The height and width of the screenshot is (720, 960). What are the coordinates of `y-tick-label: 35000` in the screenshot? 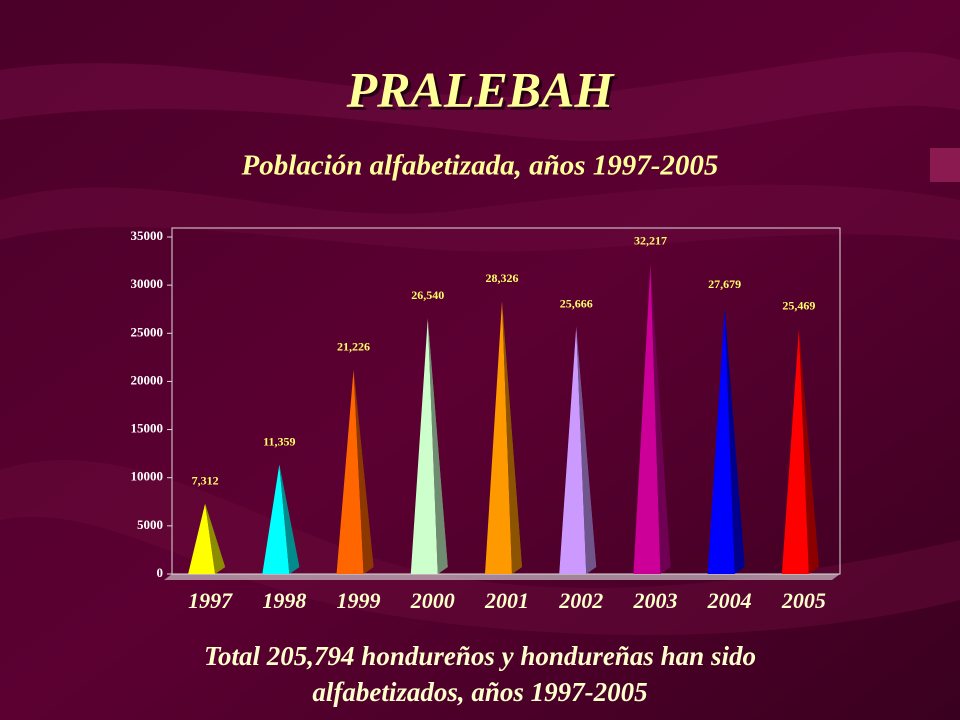 It's located at (147, 235).